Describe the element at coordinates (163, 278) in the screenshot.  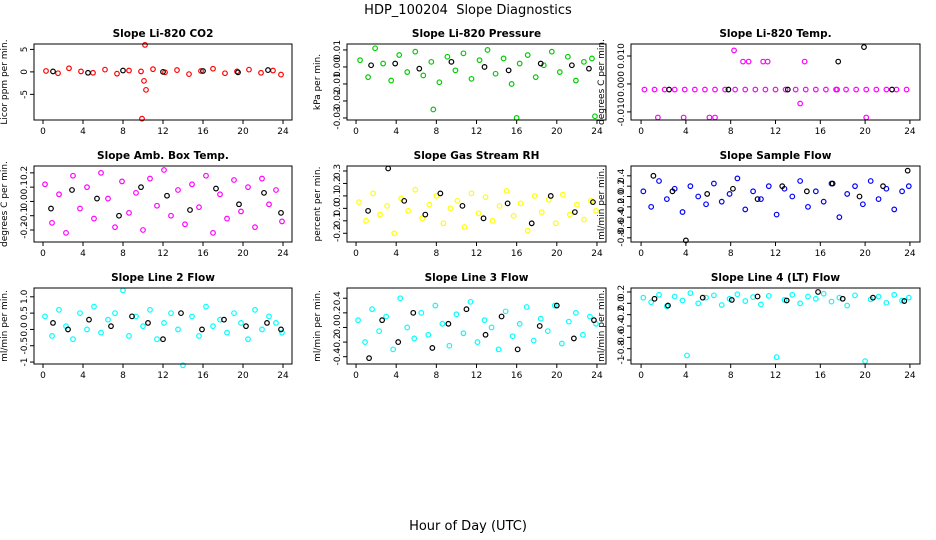
I see `panel-title: Slope Line 2 Flow` at that location.